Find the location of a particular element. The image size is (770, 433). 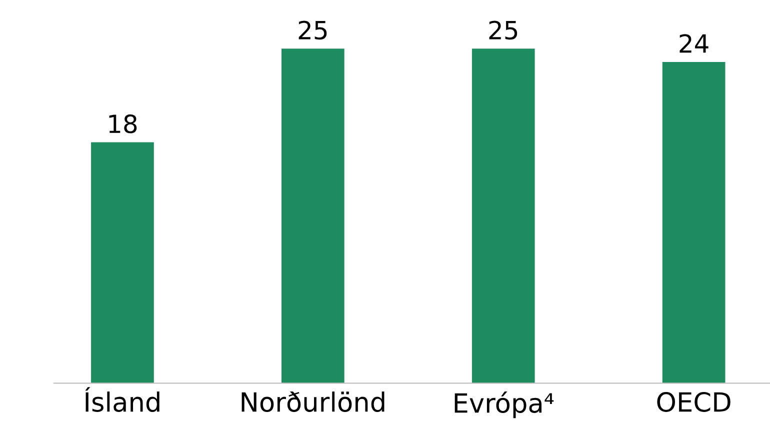

data-label: 24 is located at coordinates (694, 43).